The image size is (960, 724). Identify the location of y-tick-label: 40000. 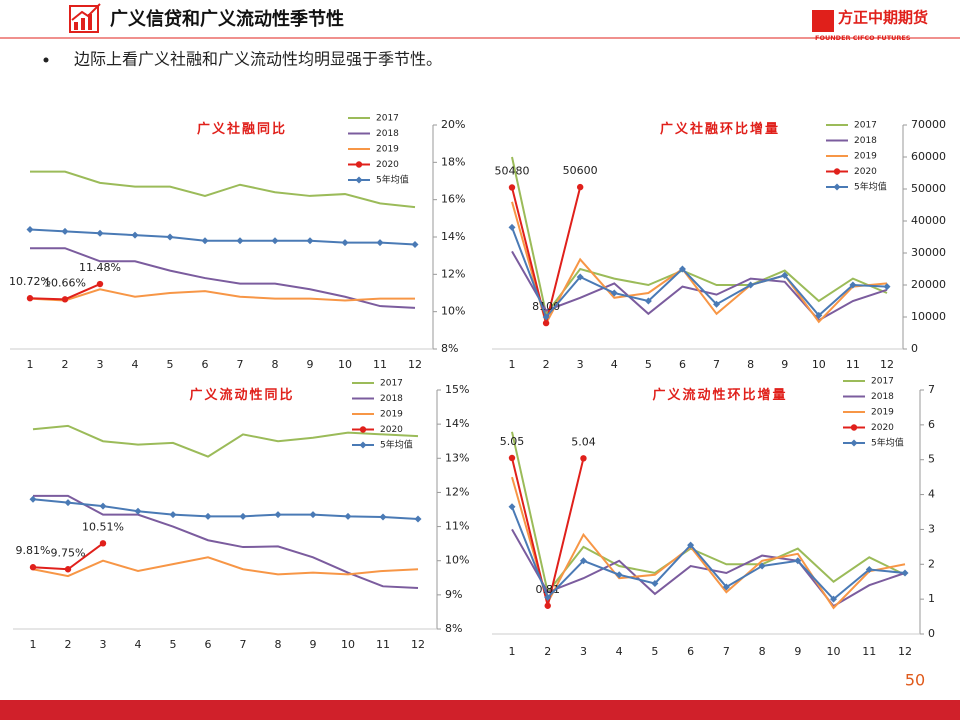
(928, 220).